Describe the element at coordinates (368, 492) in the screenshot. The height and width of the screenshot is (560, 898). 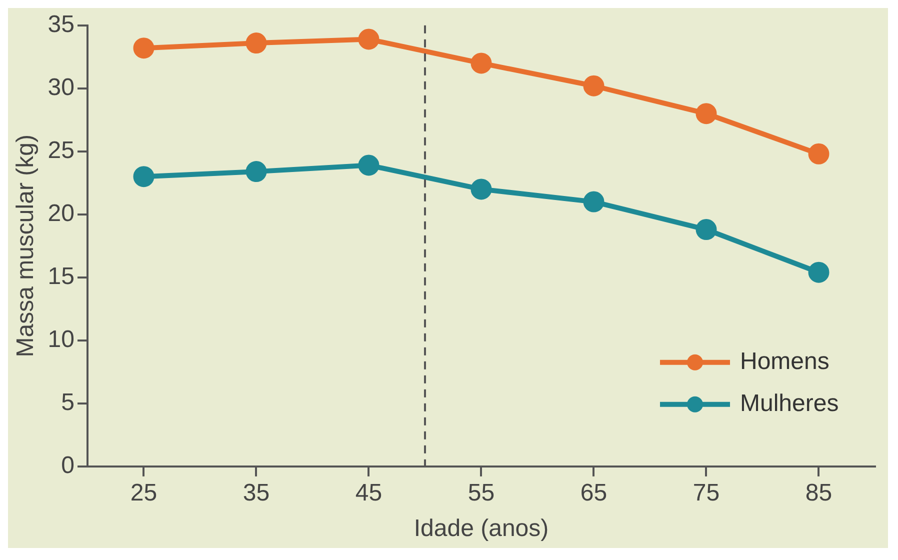
I see `x-tick-label: 45` at that location.